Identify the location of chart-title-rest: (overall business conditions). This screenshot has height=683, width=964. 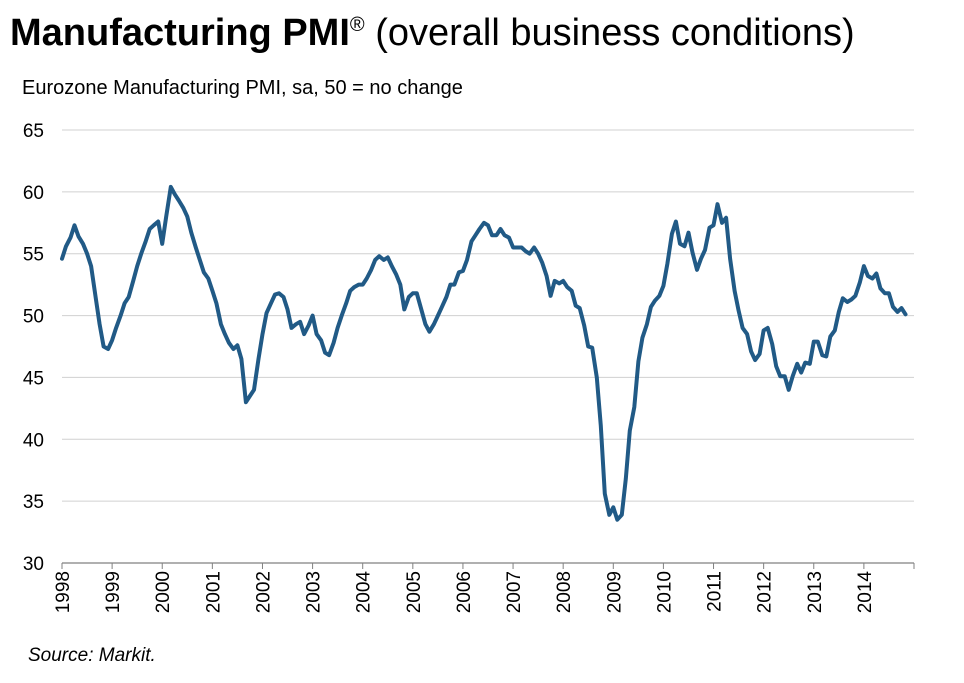
(609, 33).